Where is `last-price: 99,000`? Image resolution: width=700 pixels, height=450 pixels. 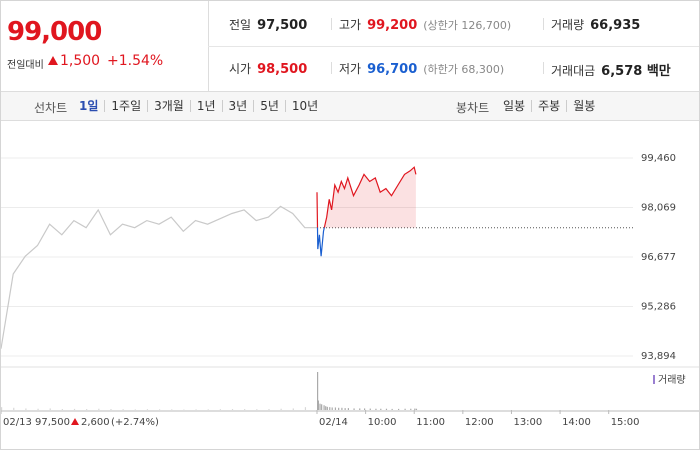 last-price: 99,000 is located at coordinates (54, 32).